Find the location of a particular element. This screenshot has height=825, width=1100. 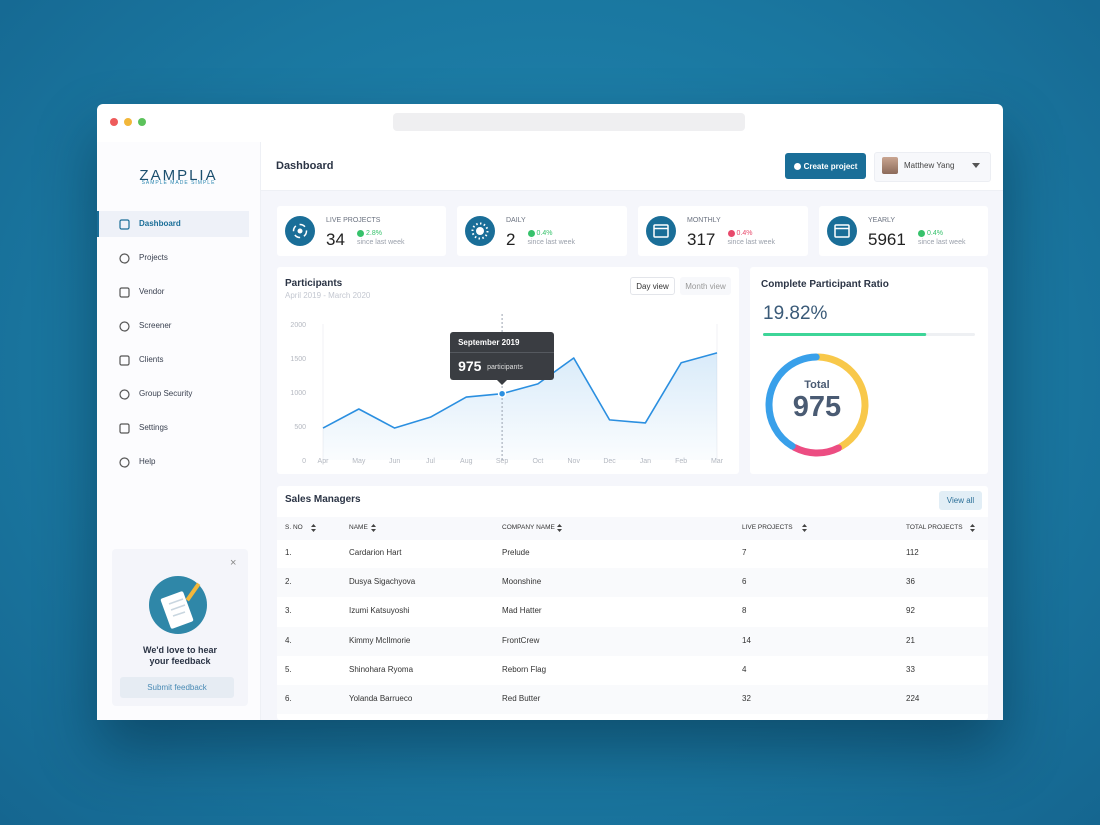

x-tick-label: Jan is located at coordinates (645, 461).